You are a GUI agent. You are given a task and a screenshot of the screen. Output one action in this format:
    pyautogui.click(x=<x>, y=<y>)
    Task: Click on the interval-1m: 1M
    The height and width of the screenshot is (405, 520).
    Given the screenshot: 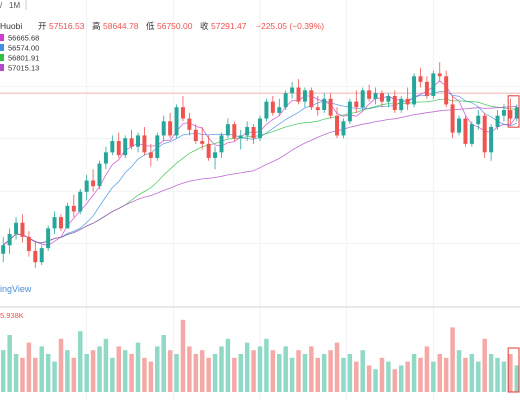 What is the action you would take?
    pyautogui.click(x=14, y=5)
    